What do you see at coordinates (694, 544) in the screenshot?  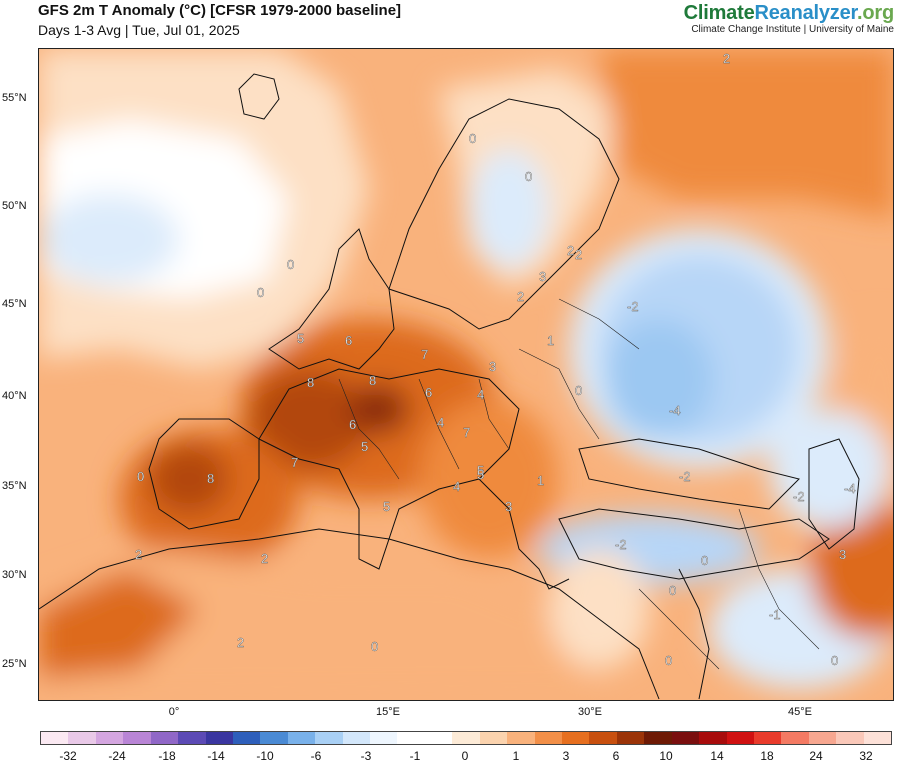 I see `anatolia-outline` at bounding box center [694, 544].